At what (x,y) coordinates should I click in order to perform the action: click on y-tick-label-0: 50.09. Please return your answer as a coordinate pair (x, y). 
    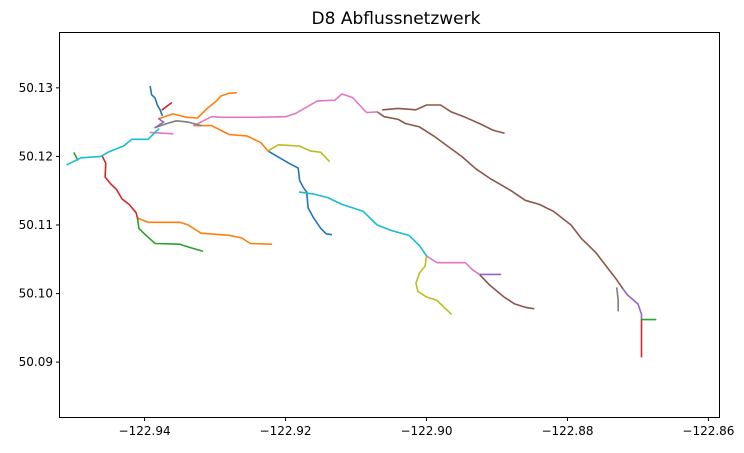
    Looking at the image, I should click on (36, 362).